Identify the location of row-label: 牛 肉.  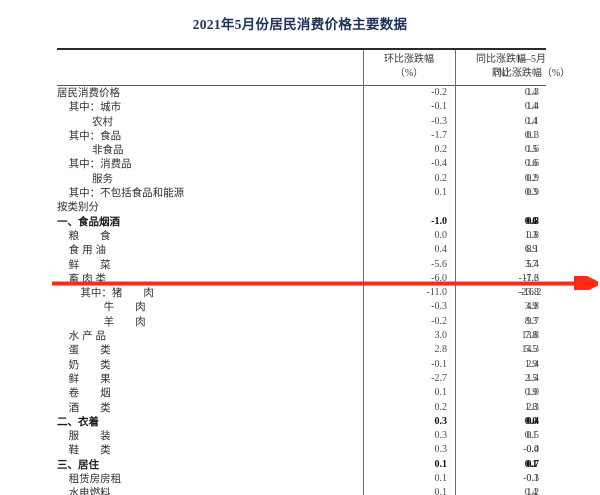
(101, 307).